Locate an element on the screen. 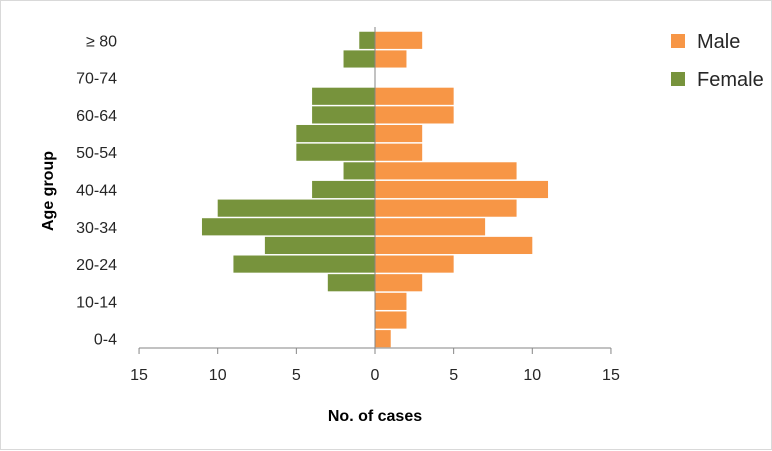 The height and width of the screenshot is (451, 772). legend-swatch-female is located at coordinates (678, 79).